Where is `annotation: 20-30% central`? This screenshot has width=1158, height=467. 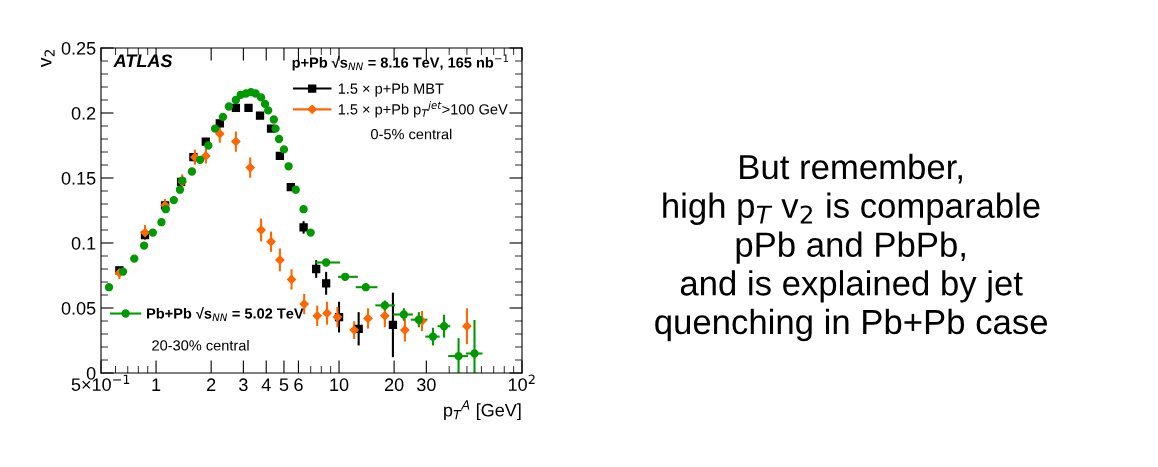
annotation: 20-30% central is located at coordinates (200, 345).